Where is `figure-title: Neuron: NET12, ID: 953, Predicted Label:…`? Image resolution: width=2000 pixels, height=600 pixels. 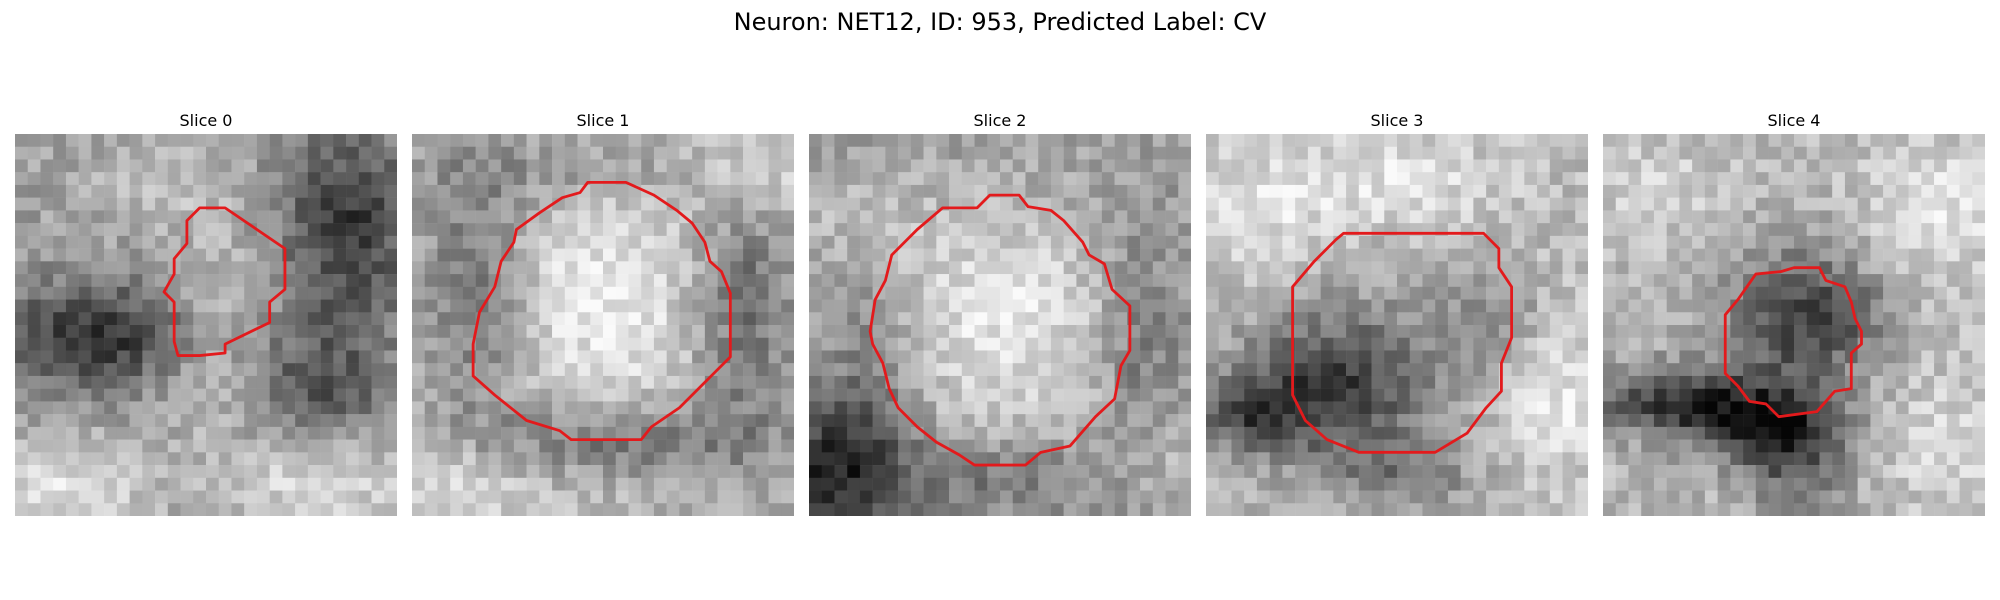 figure-title: Neuron: NET12, ID: 953, Predicted Label:… is located at coordinates (1000, 22).